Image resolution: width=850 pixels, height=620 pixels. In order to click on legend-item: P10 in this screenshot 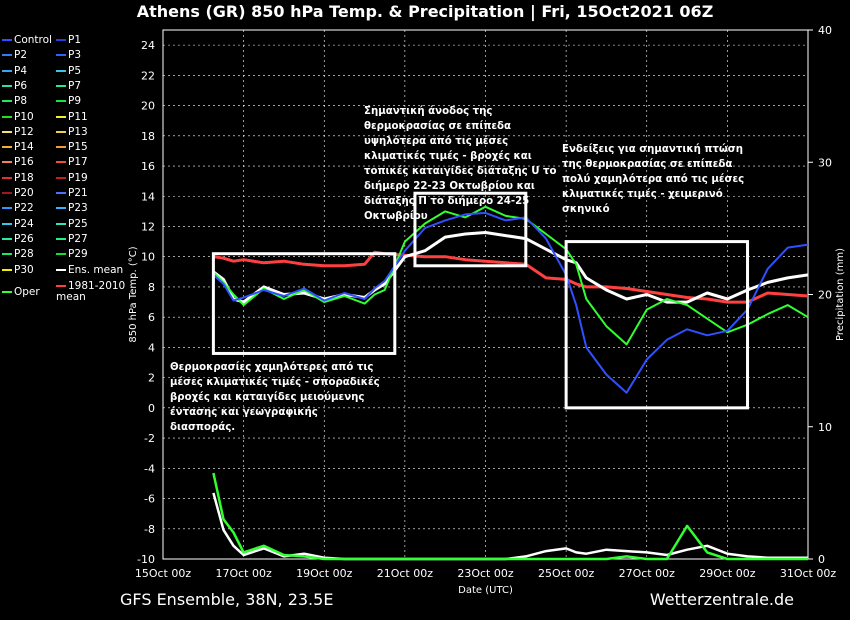, I will do `click(18, 117)`.